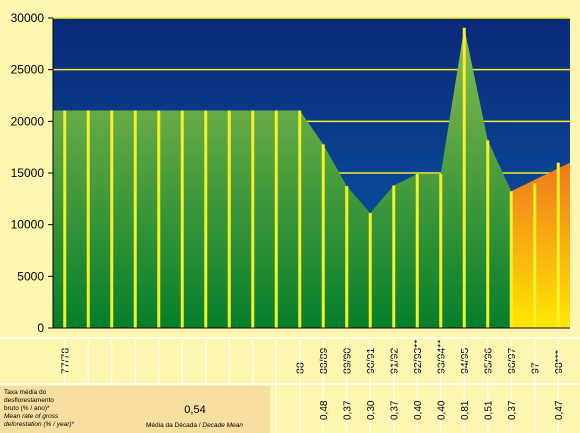  What do you see at coordinates (31, 416) in the screenshot?
I see `rate-label-text-en: Mean rate of gross` at bounding box center [31, 416].